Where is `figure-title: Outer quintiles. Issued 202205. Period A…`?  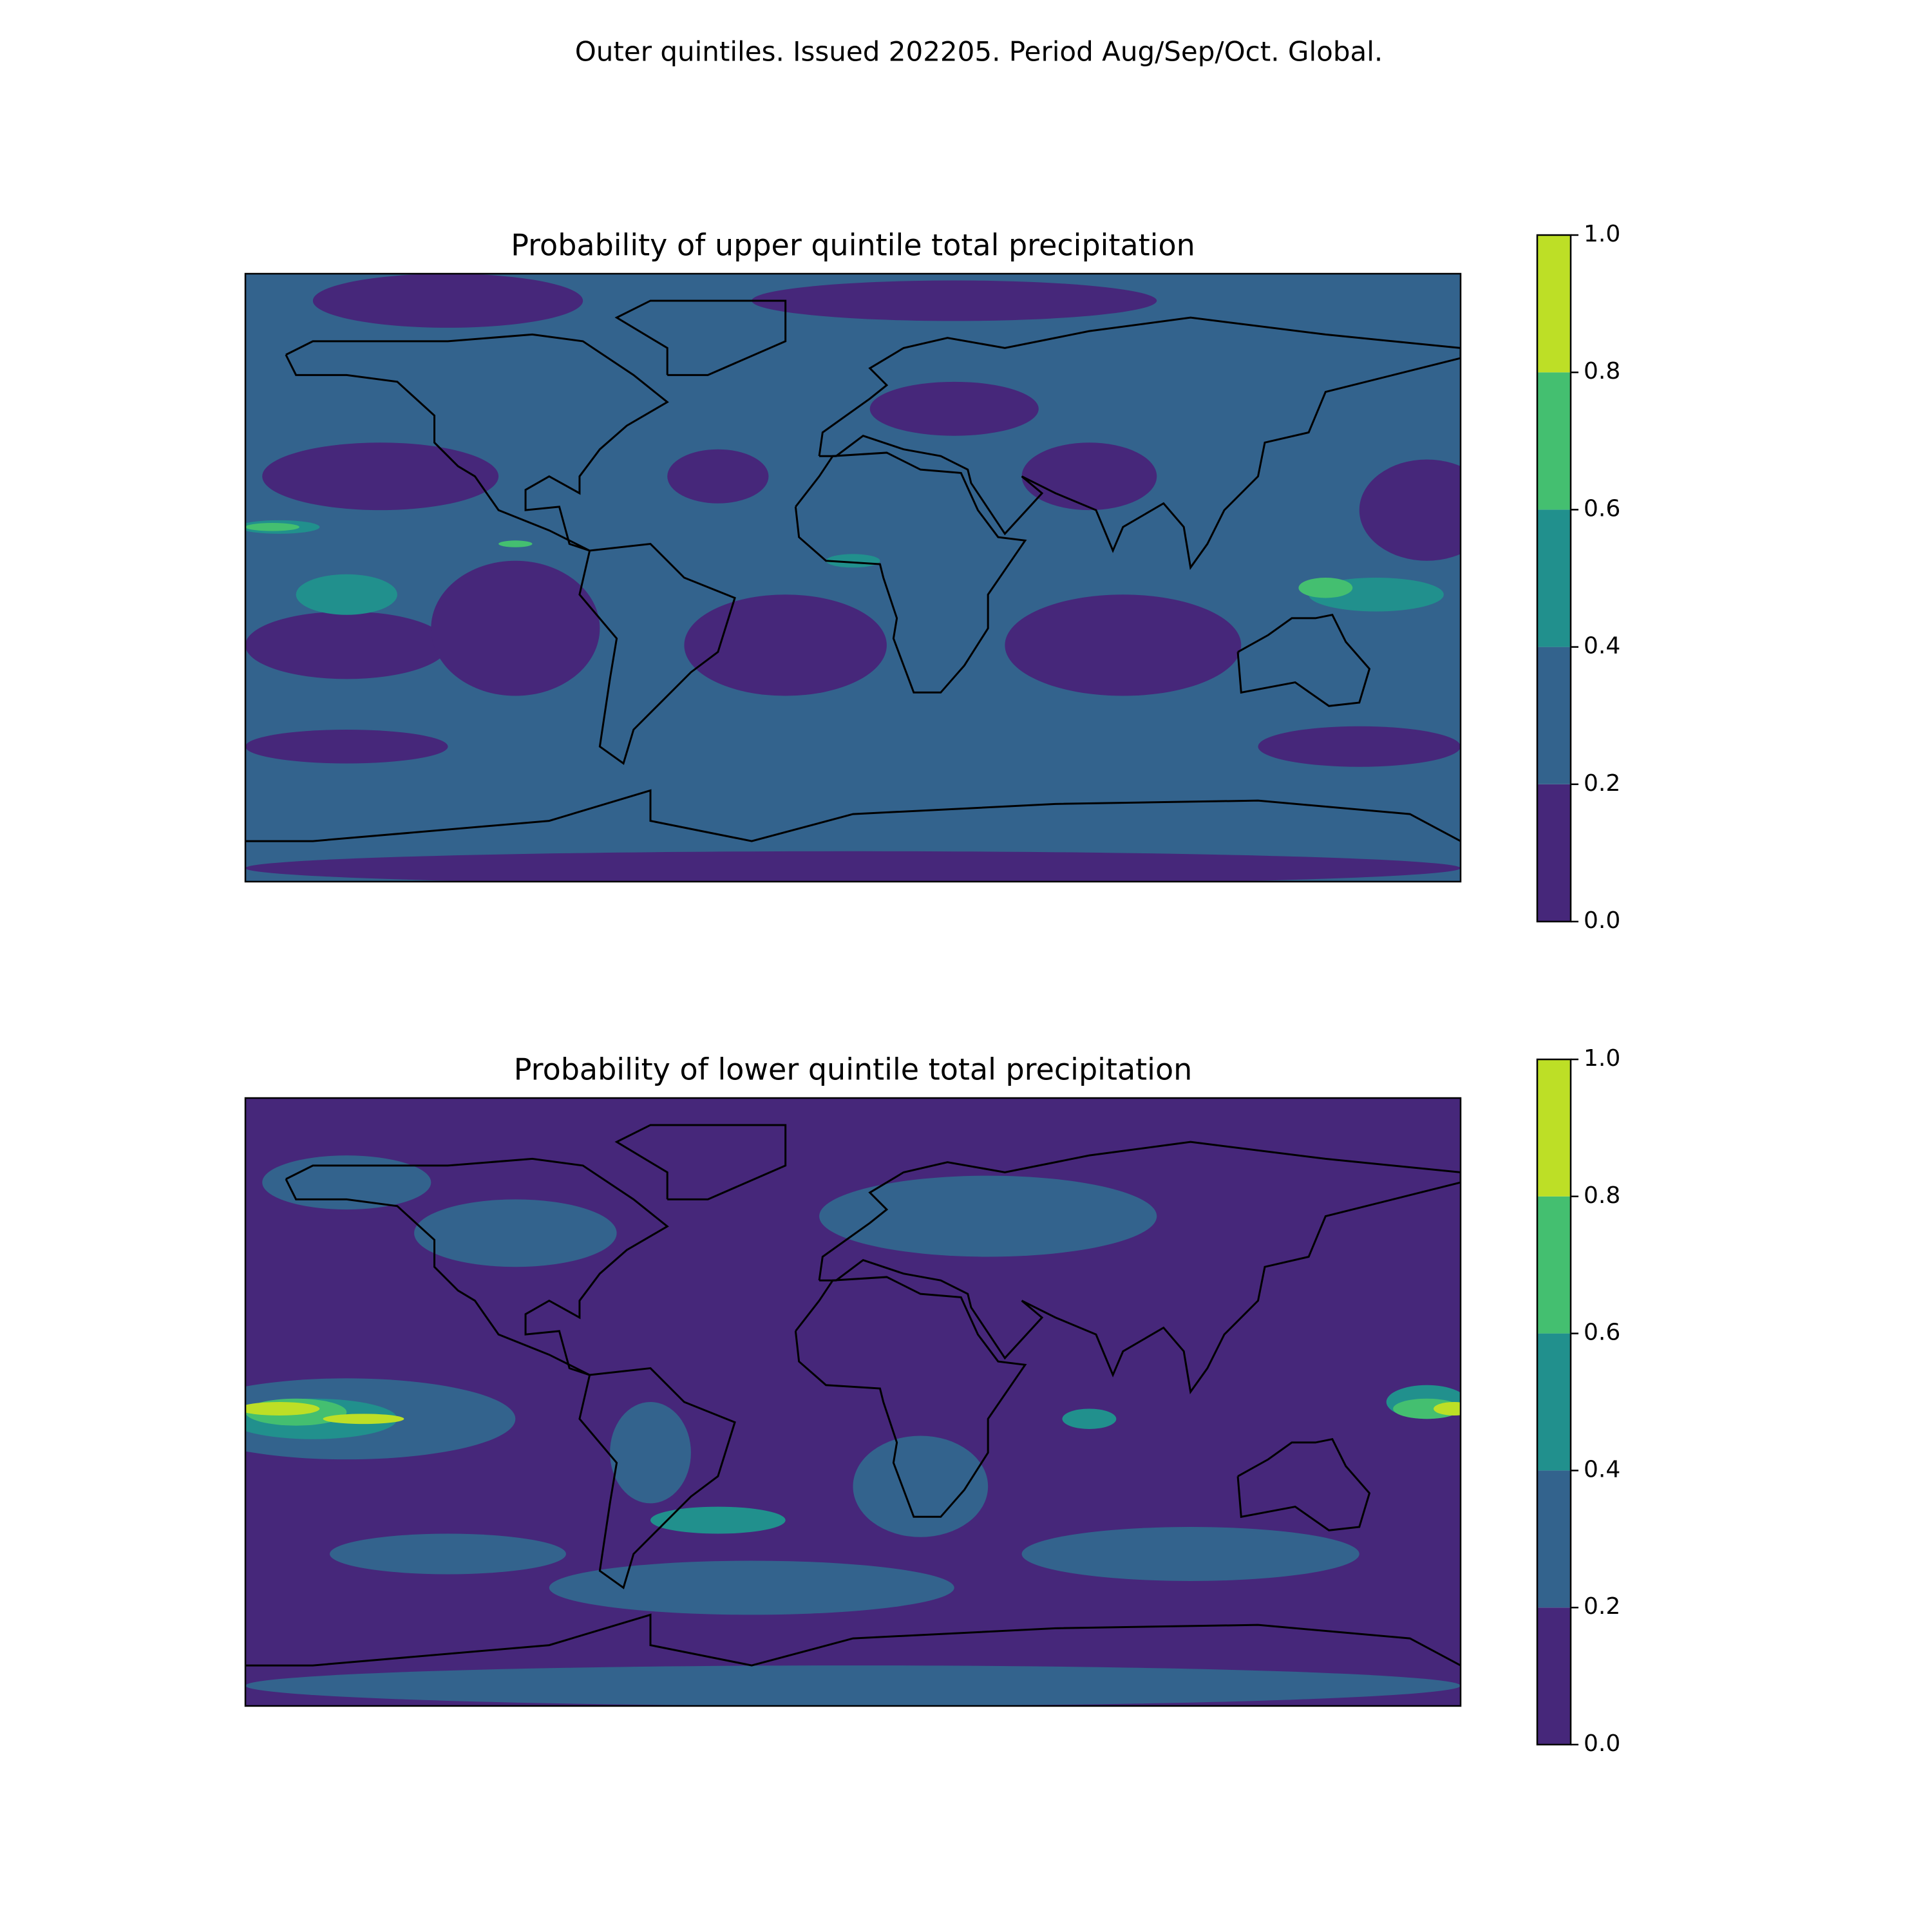
figure-title: Outer quintiles. Issued 202205. Period A… is located at coordinates (979, 52).